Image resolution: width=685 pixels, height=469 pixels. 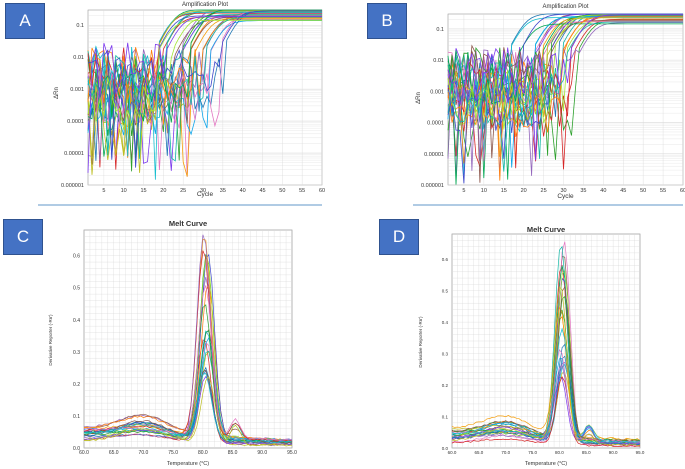 What do you see at coordinates (25, 21) in the screenshot?
I see `panel-label-a: A` at bounding box center [25, 21].